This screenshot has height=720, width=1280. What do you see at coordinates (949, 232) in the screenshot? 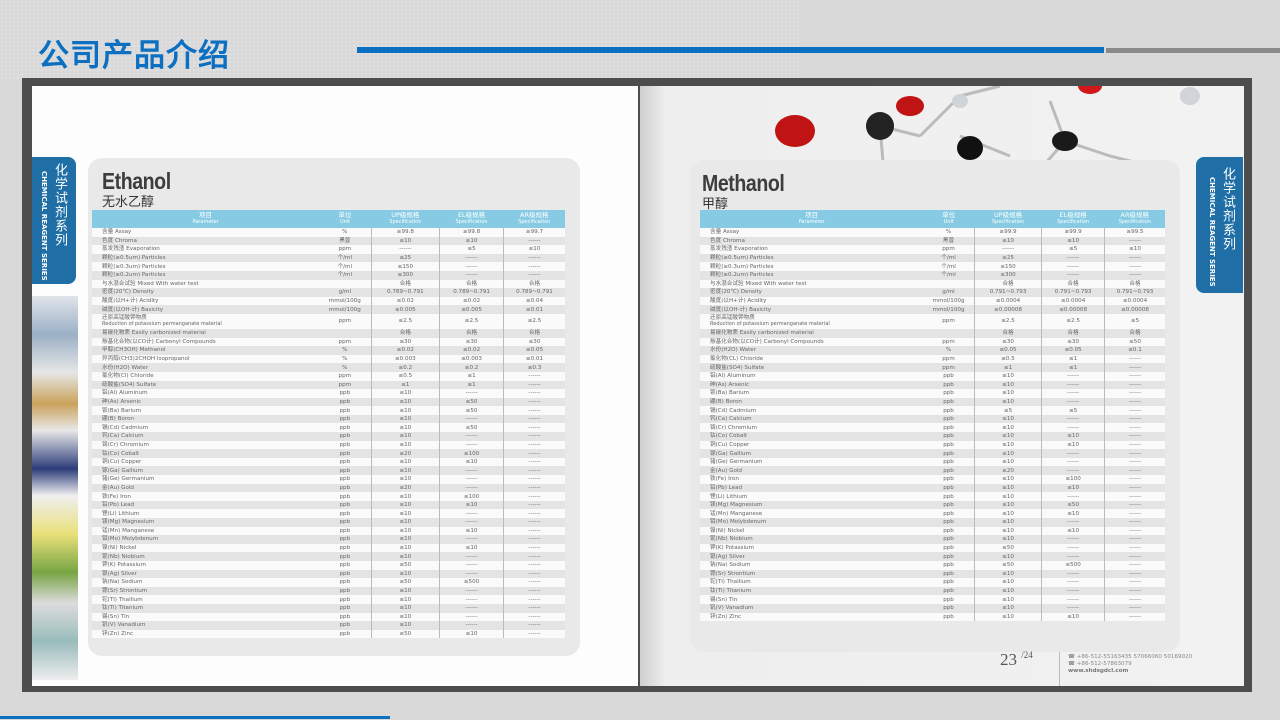
I see `unit-cell: %` at bounding box center [949, 232].